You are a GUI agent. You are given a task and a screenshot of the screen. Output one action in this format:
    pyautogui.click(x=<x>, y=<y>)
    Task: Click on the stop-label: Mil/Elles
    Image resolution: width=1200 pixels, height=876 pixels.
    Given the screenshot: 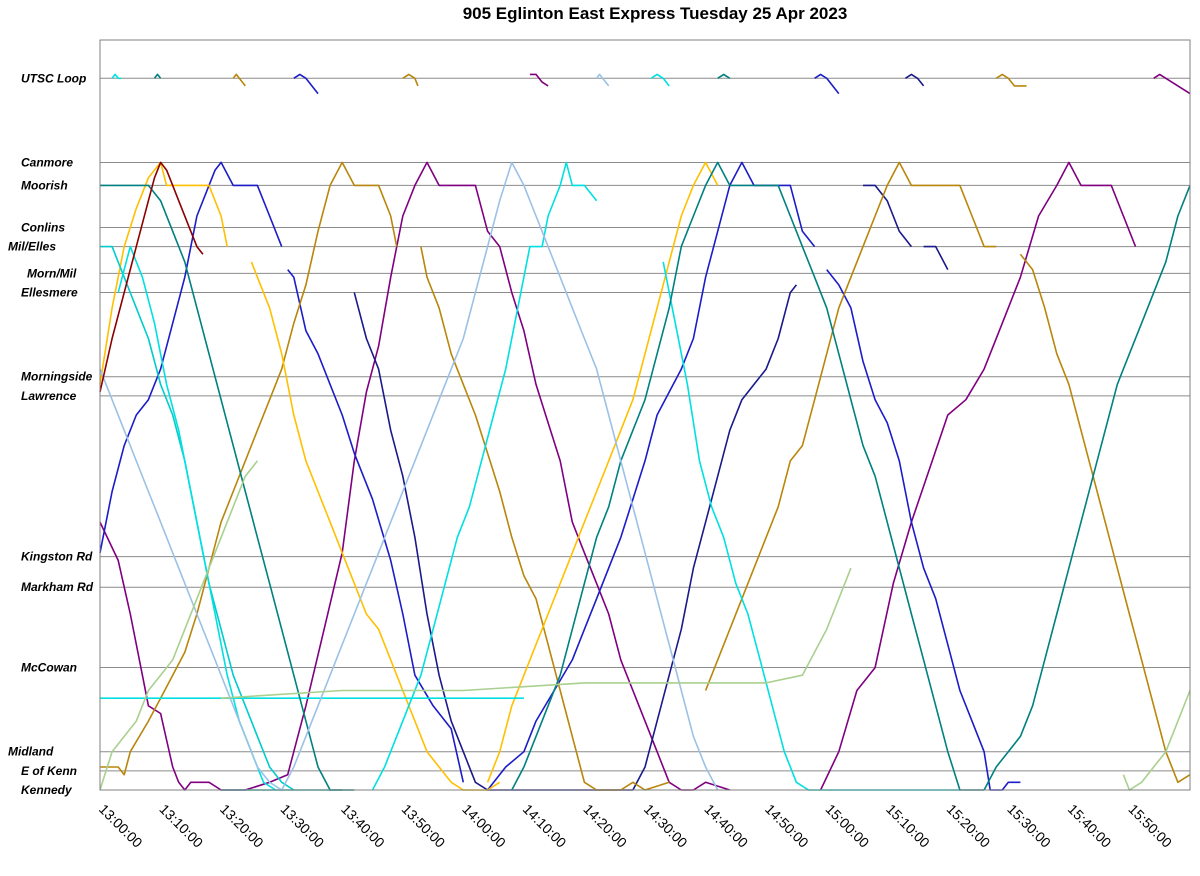 What is the action you would take?
    pyautogui.click(x=32, y=247)
    